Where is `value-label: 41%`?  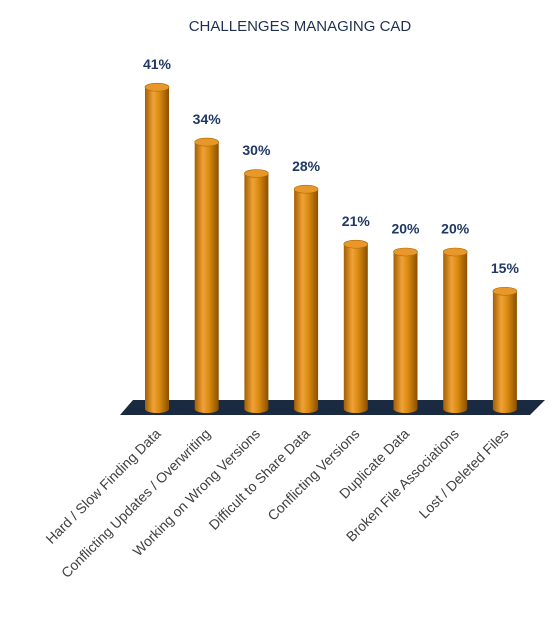 value-label: 41% is located at coordinates (157, 64).